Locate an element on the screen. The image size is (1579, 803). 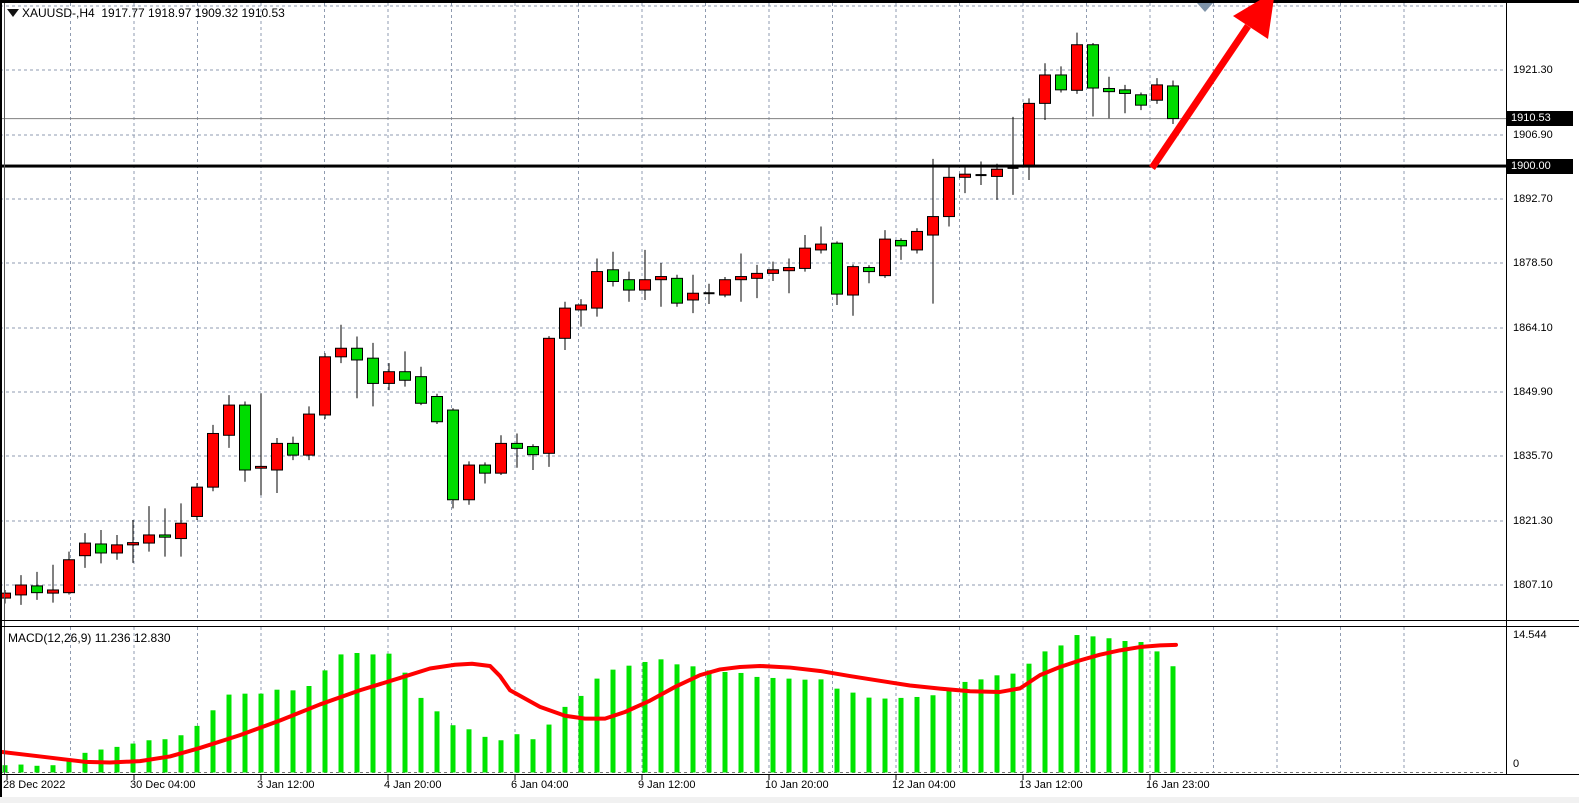
window-top-border is located at coordinates (789, 1).